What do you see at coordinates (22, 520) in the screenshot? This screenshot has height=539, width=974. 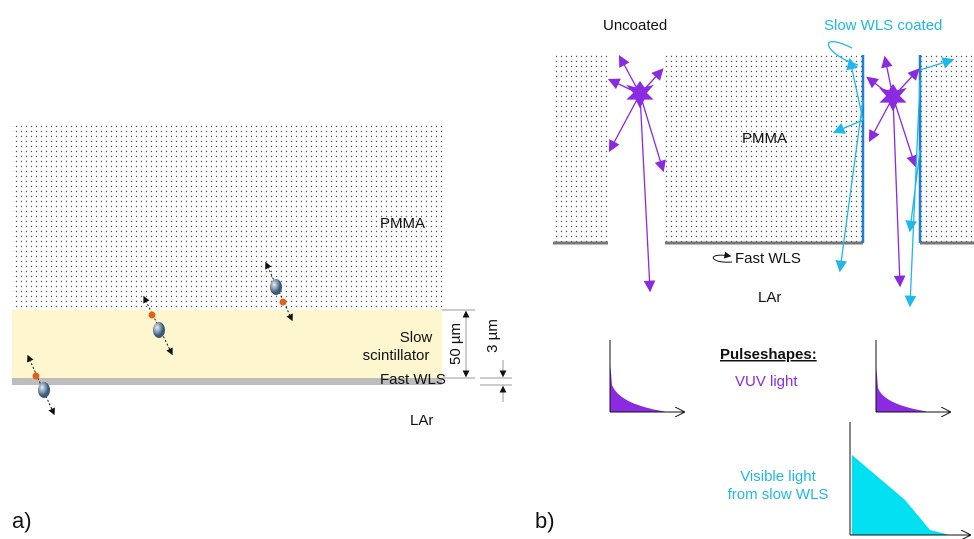 I see `panel-label: a)` at bounding box center [22, 520].